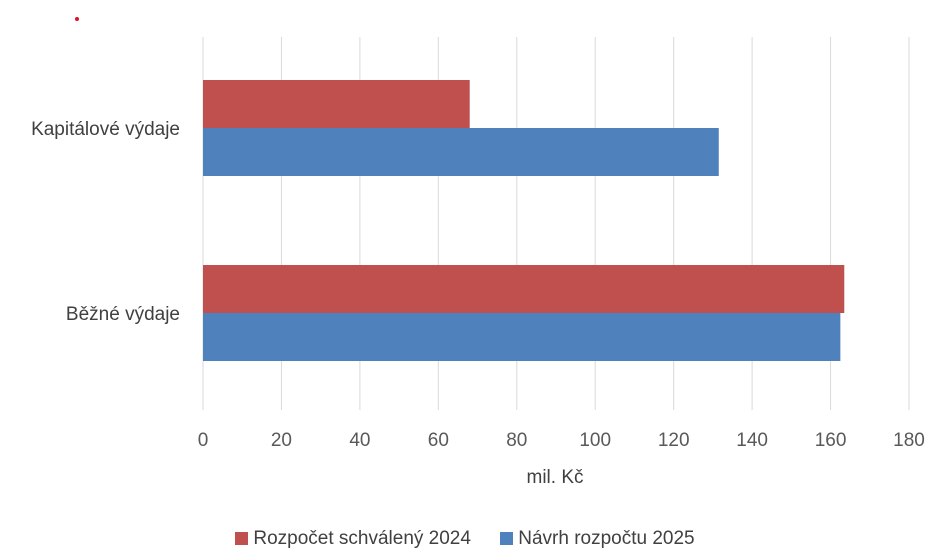 The height and width of the screenshot is (557, 930). I want to click on legend-item-2025: Návrh rozpočtu 2025, so click(597, 539).